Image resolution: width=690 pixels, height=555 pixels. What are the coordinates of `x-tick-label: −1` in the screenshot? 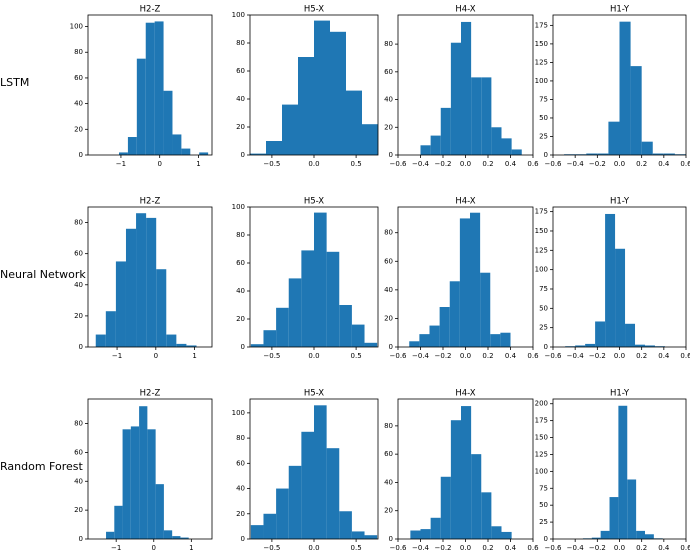 It's located at (121, 164).